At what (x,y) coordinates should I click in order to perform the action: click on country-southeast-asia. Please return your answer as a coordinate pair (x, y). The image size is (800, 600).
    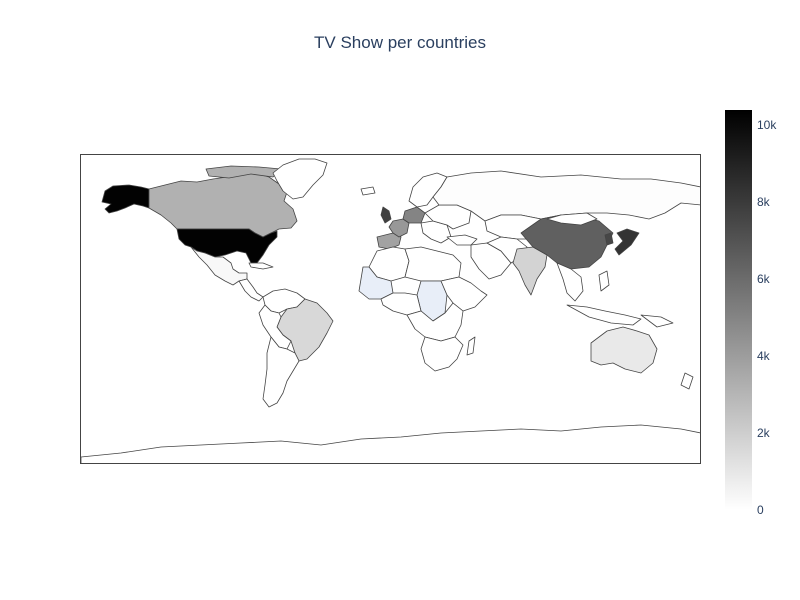
    Looking at the image, I should click on (570, 282).